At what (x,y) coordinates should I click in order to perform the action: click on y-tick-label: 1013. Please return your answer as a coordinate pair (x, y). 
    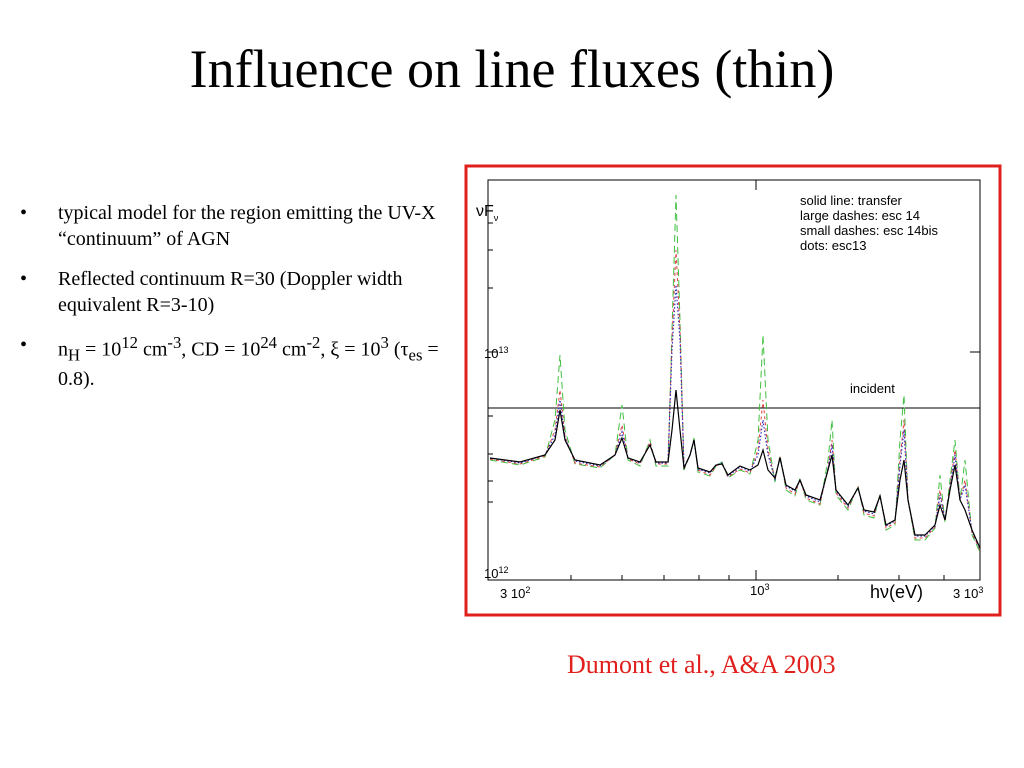
    Looking at the image, I should click on (496, 353).